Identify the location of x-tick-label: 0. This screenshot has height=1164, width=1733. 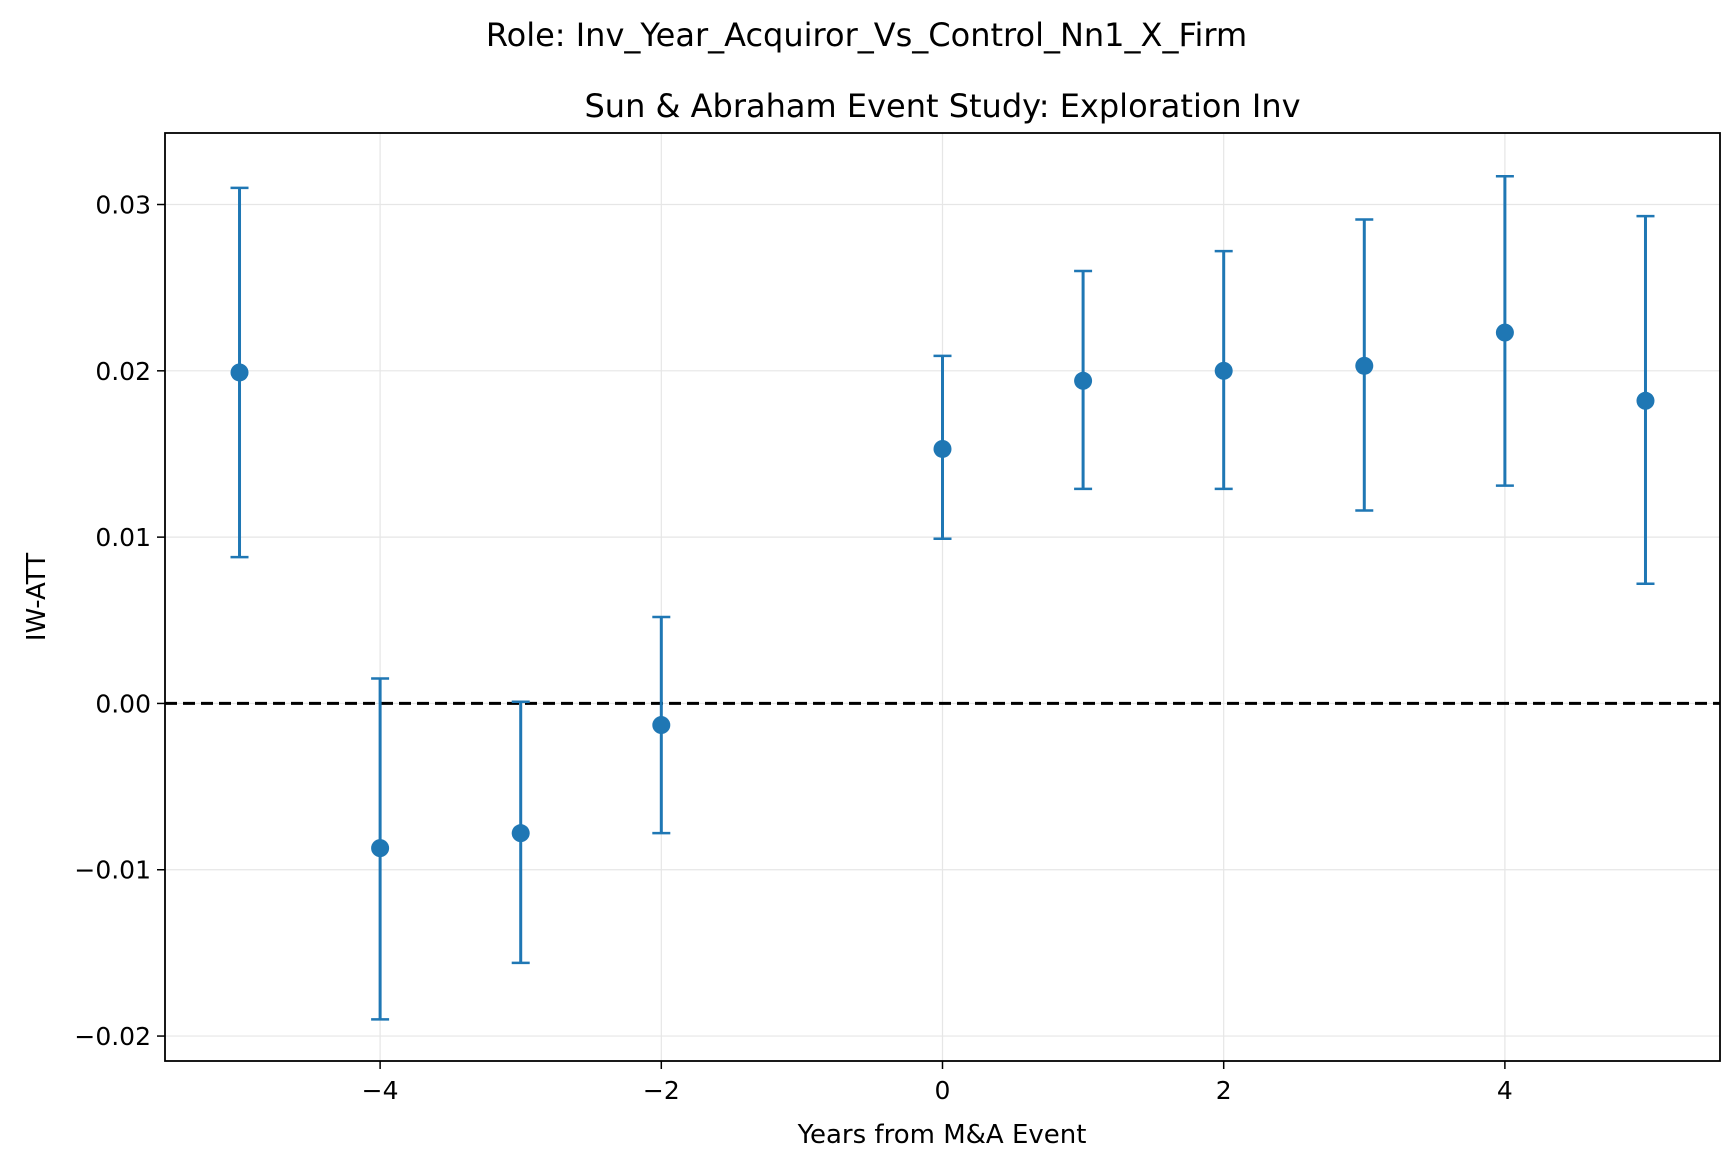
(943, 1090).